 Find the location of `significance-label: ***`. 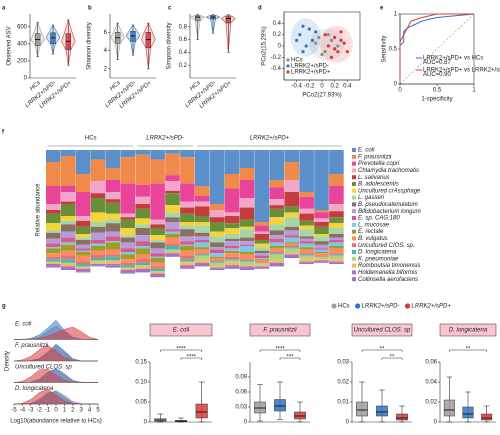

significance-label: *** is located at coordinates (290, 358).